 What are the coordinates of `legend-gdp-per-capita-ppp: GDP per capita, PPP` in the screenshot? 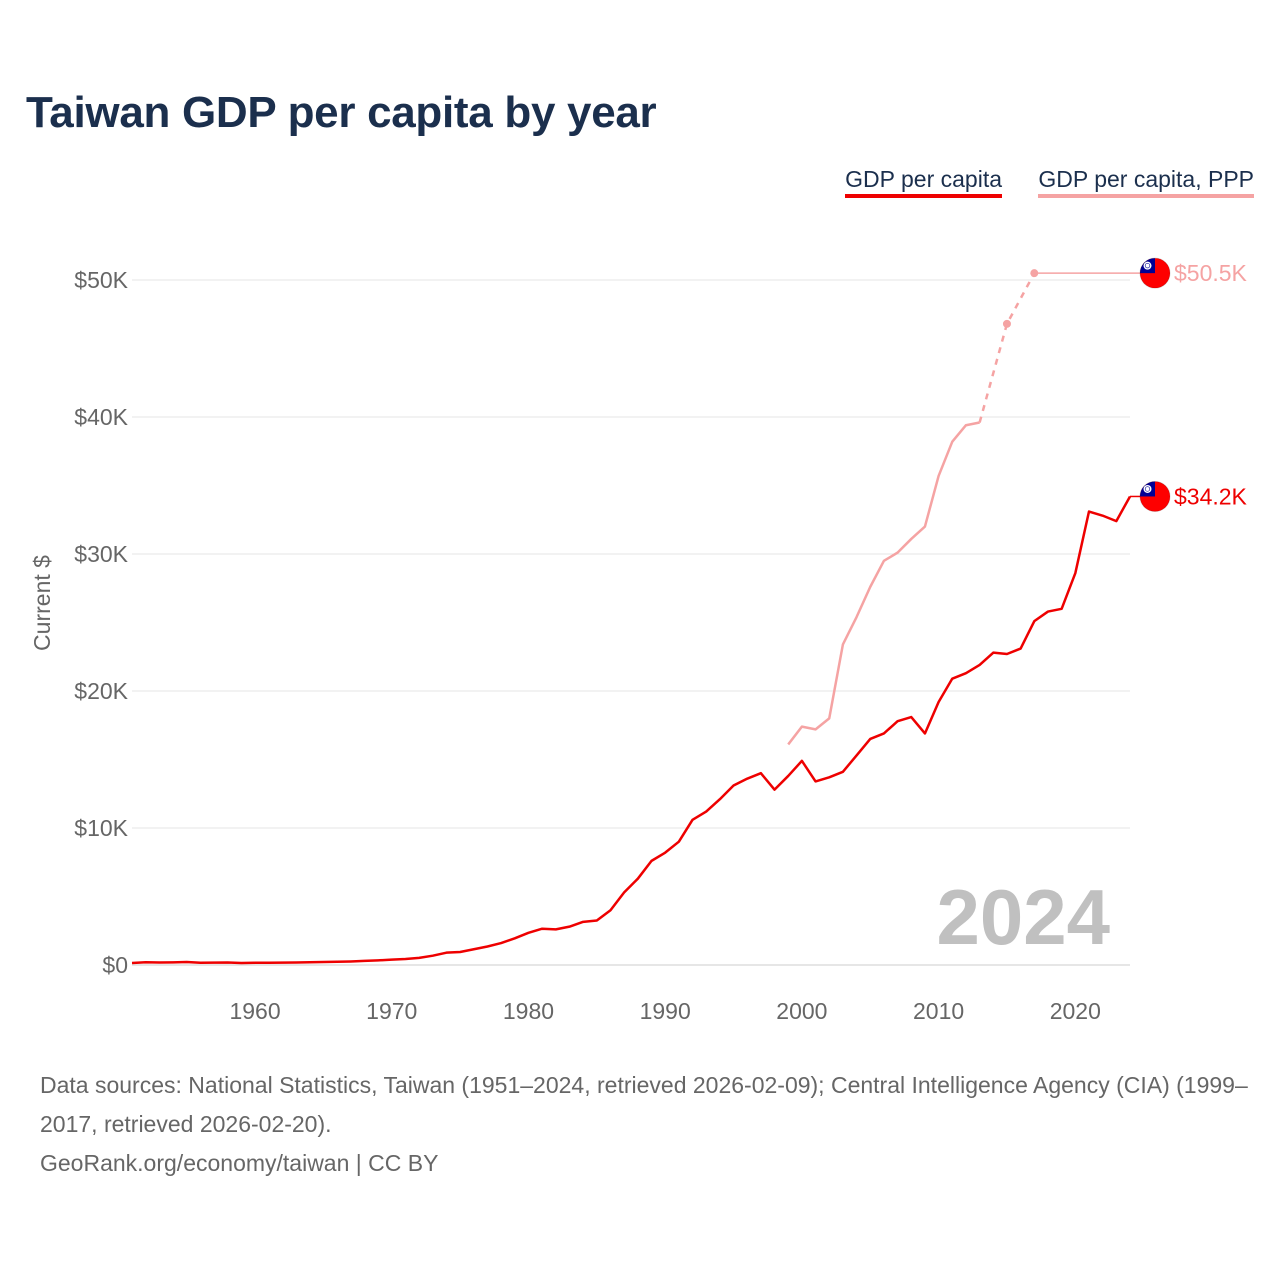 It's located at (1146, 182).